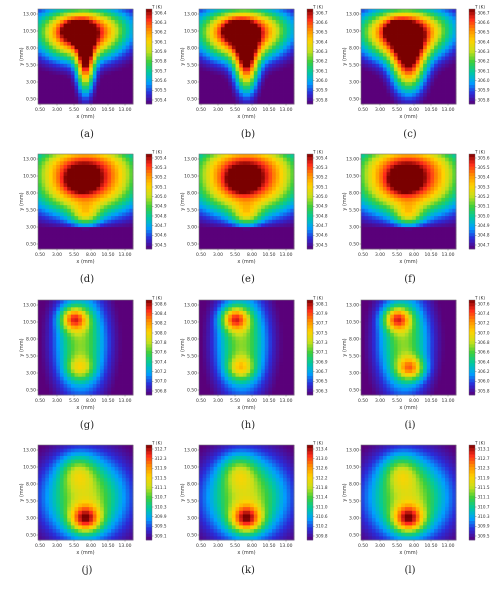 The height and width of the screenshot is (589, 500). Describe the element at coordinates (408, 201) in the screenshot. I see `plot-frame` at that location.